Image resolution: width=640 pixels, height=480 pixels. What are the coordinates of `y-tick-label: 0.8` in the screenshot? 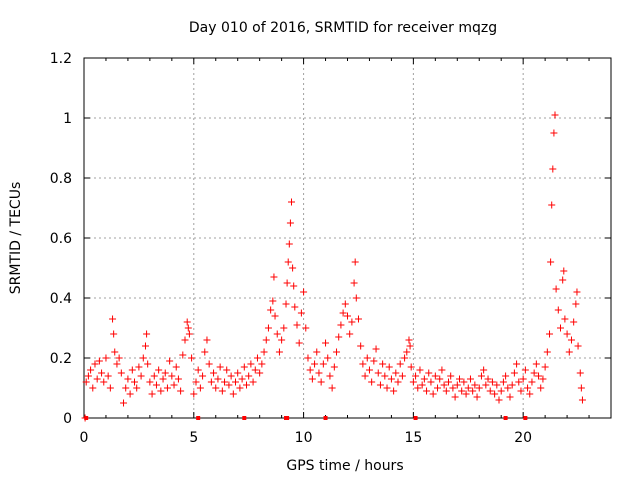 It's located at (61, 179).